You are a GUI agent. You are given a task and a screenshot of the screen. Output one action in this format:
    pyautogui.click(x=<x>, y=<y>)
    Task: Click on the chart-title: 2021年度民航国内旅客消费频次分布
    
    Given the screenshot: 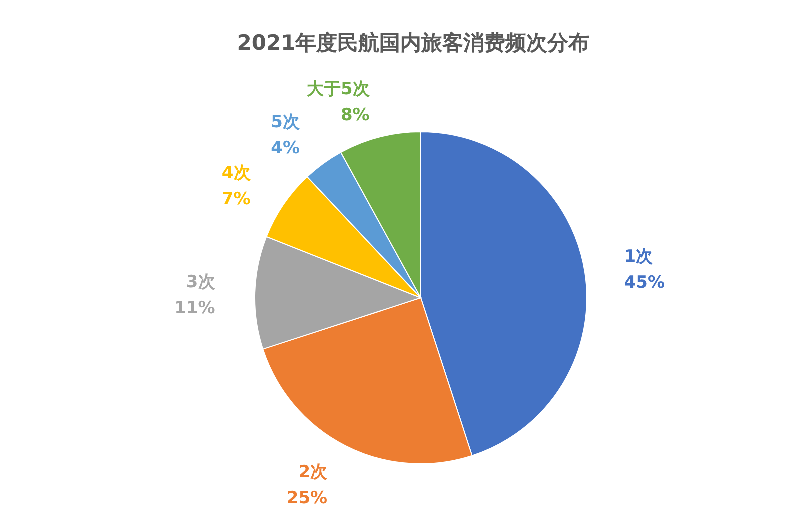 What is the action you would take?
    pyautogui.click(x=413, y=43)
    